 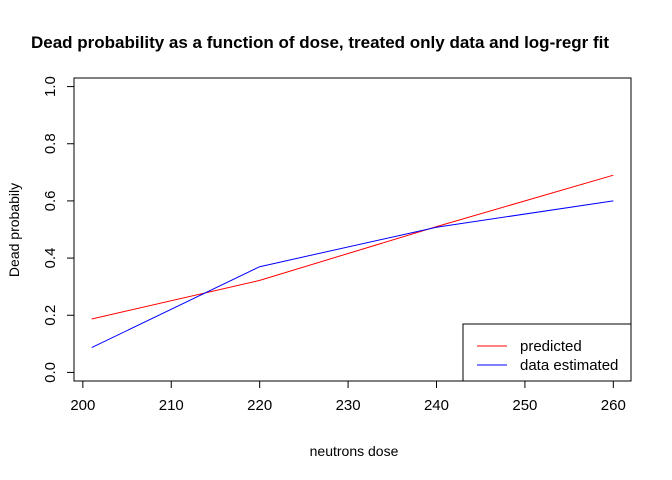 What do you see at coordinates (569, 365) in the screenshot?
I see `legend-label: data estimated` at bounding box center [569, 365].